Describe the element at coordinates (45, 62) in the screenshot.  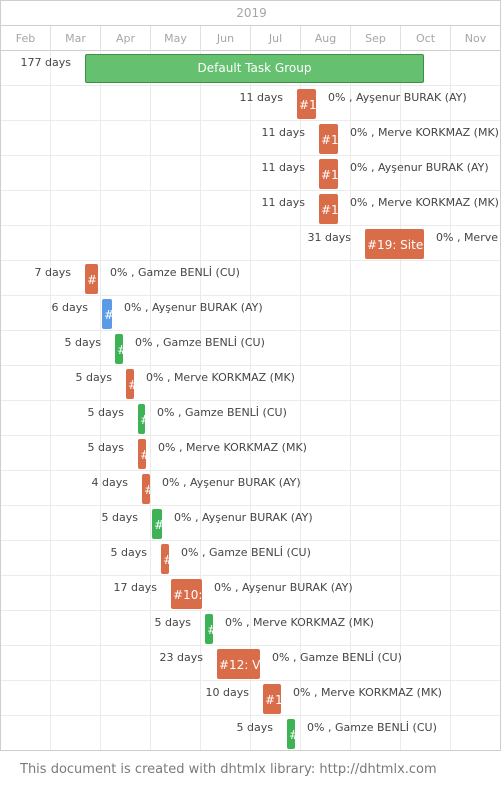
I see `task-duration-label: 177 days` at that location.